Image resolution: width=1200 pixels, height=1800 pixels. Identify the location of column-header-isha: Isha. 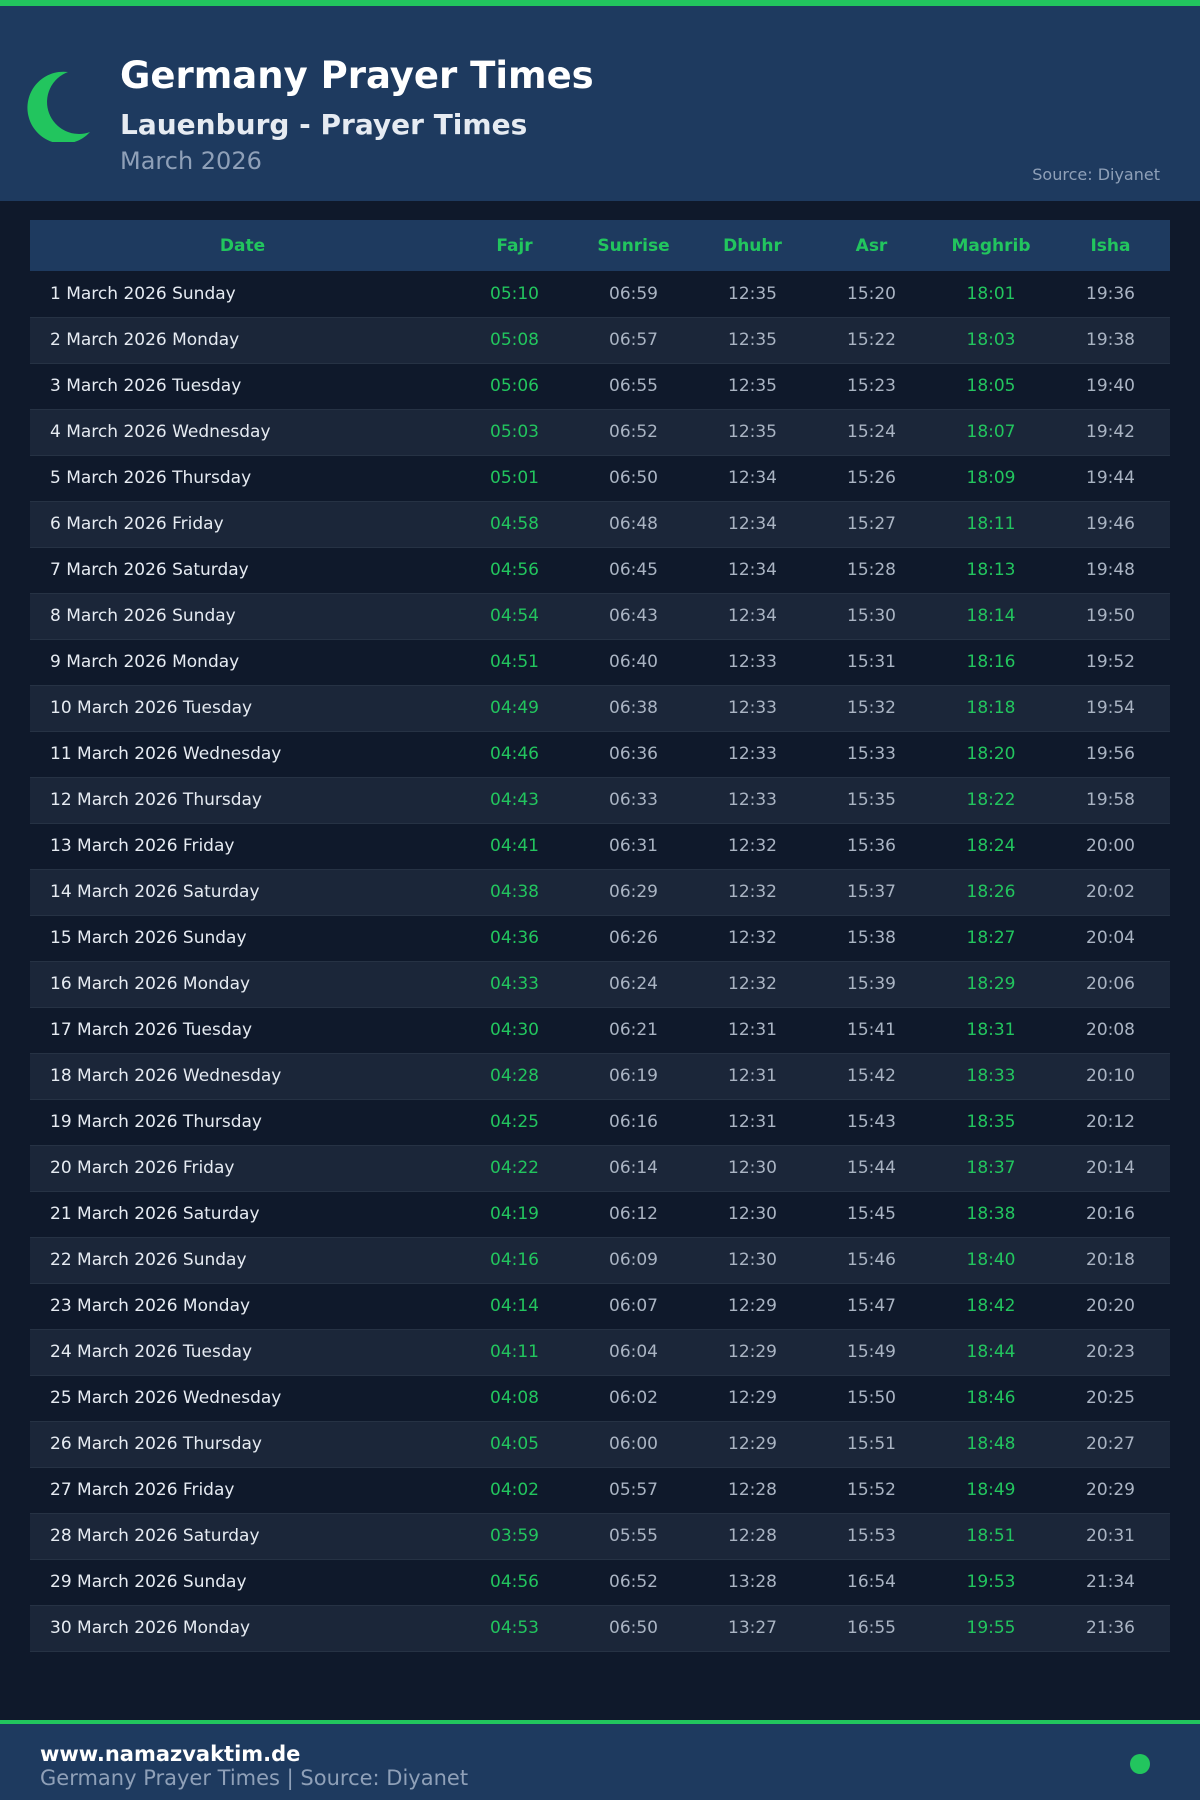
(1110, 245).